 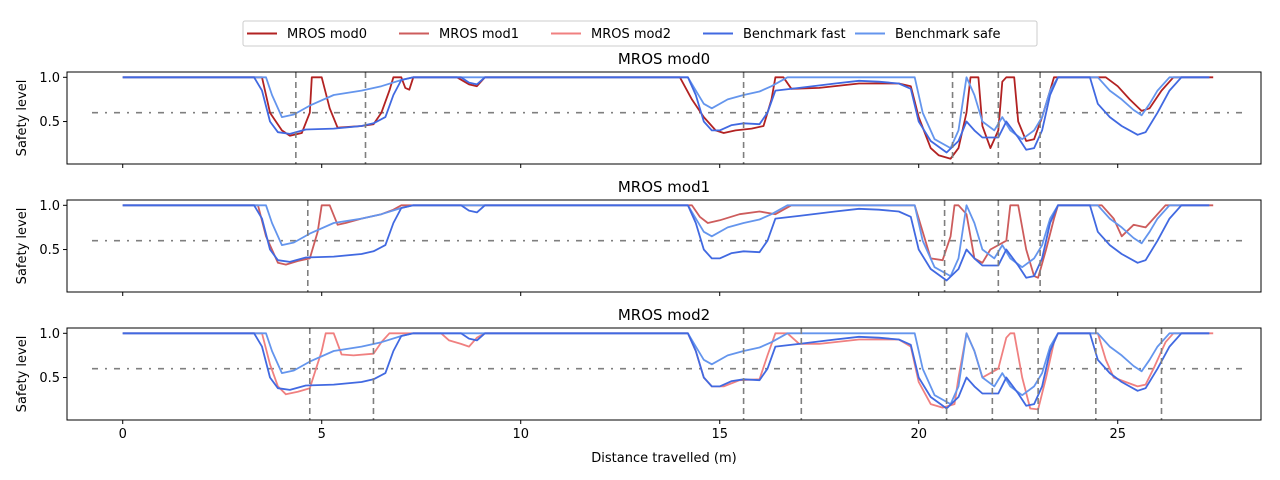 What do you see at coordinates (1117, 434) in the screenshot?
I see `x-tick-label: 25` at bounding box center [1117, 434].